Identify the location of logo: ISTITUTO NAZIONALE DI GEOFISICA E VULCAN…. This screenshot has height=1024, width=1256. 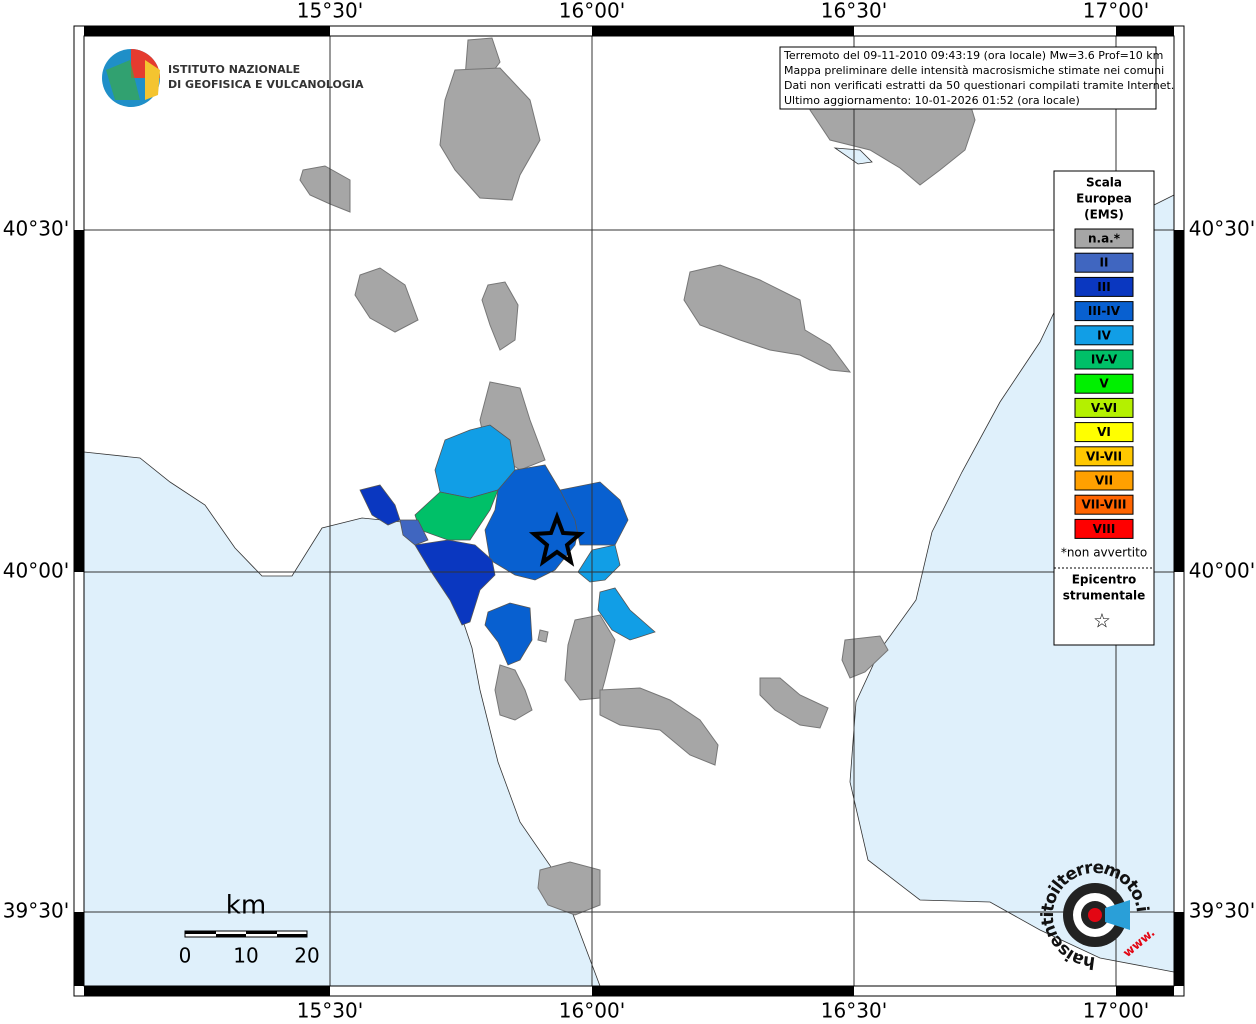
(233, 78).